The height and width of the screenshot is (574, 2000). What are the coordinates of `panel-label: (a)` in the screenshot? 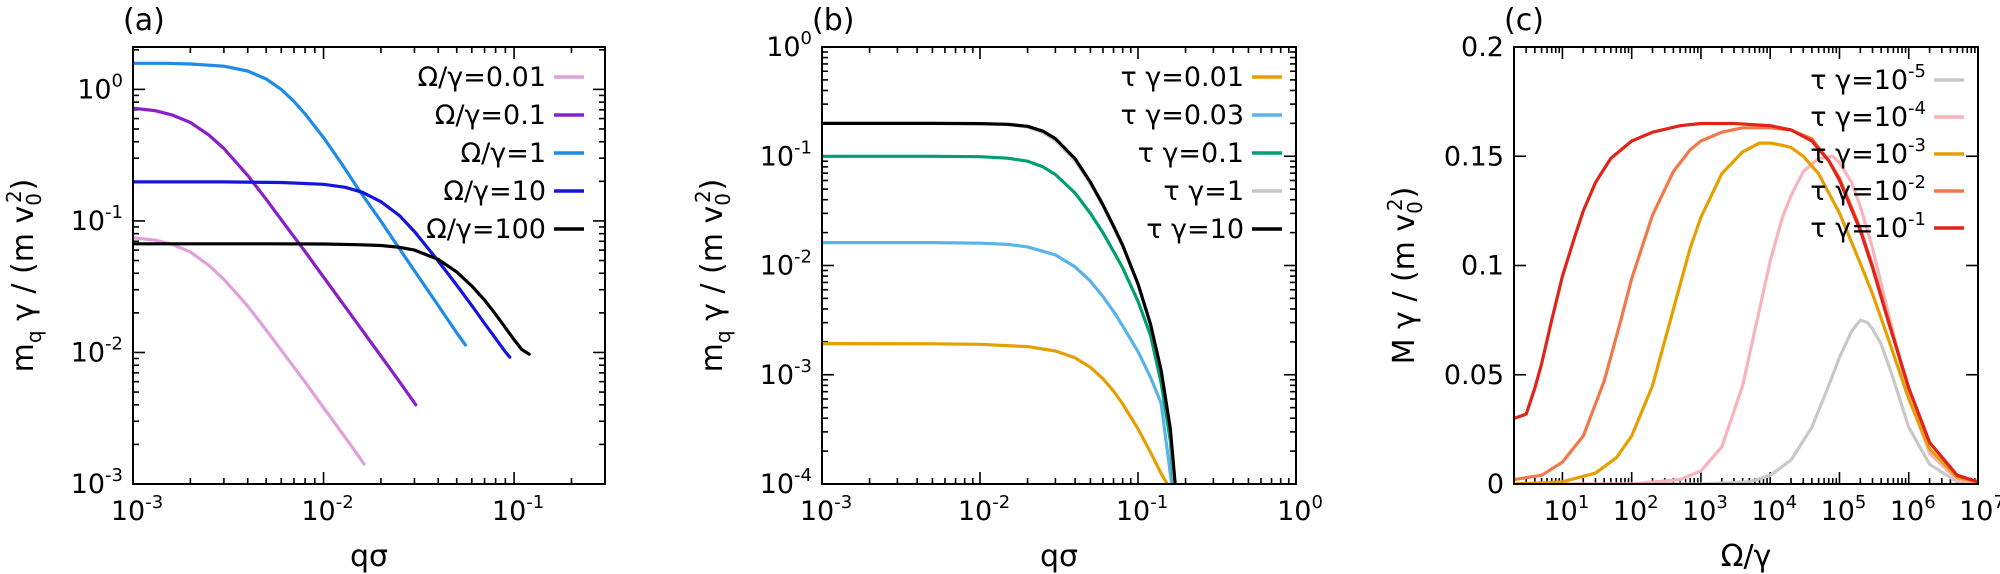 It's located at (144, 20).